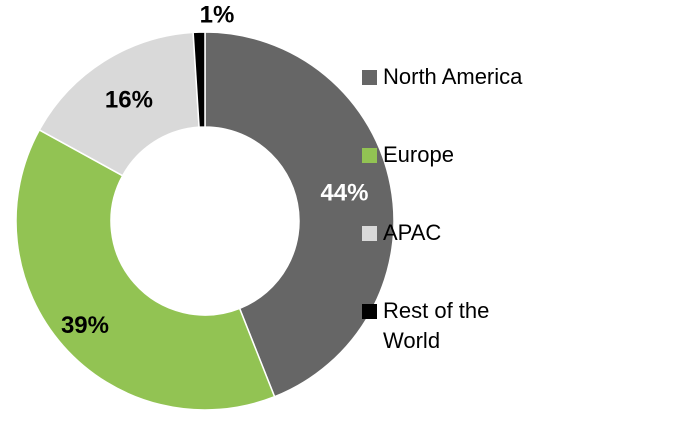  Describe the element at coordinates (217, 14) in the screenshot. I see `data-label: 1%` at that location.